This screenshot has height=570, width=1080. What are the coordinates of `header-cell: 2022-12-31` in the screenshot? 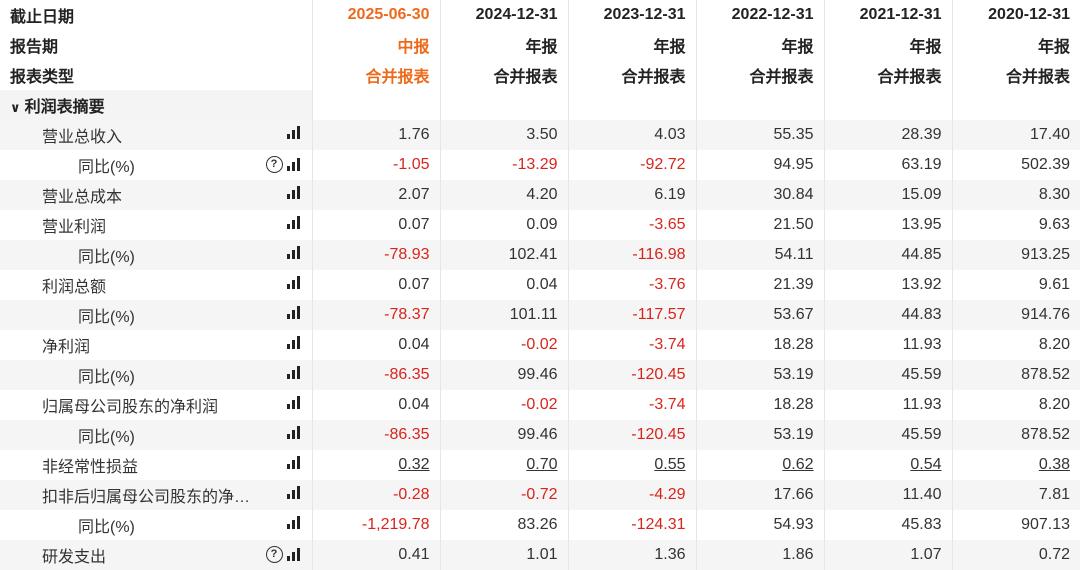 It's located at (760, 15).